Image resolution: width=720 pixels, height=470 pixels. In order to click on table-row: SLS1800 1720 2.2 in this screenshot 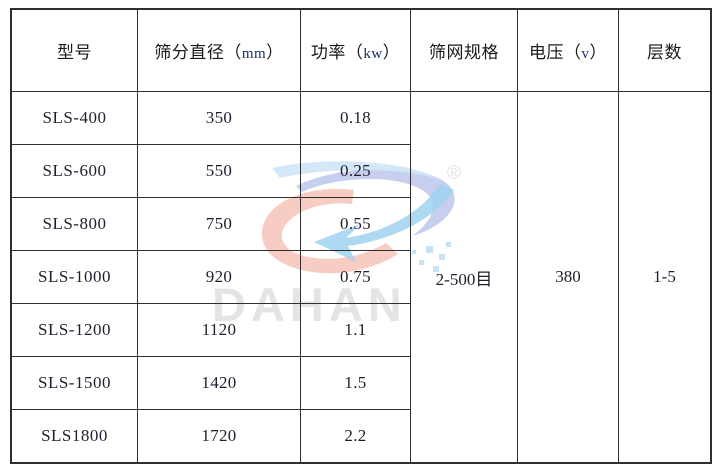, I will do `click(361, 436)`.